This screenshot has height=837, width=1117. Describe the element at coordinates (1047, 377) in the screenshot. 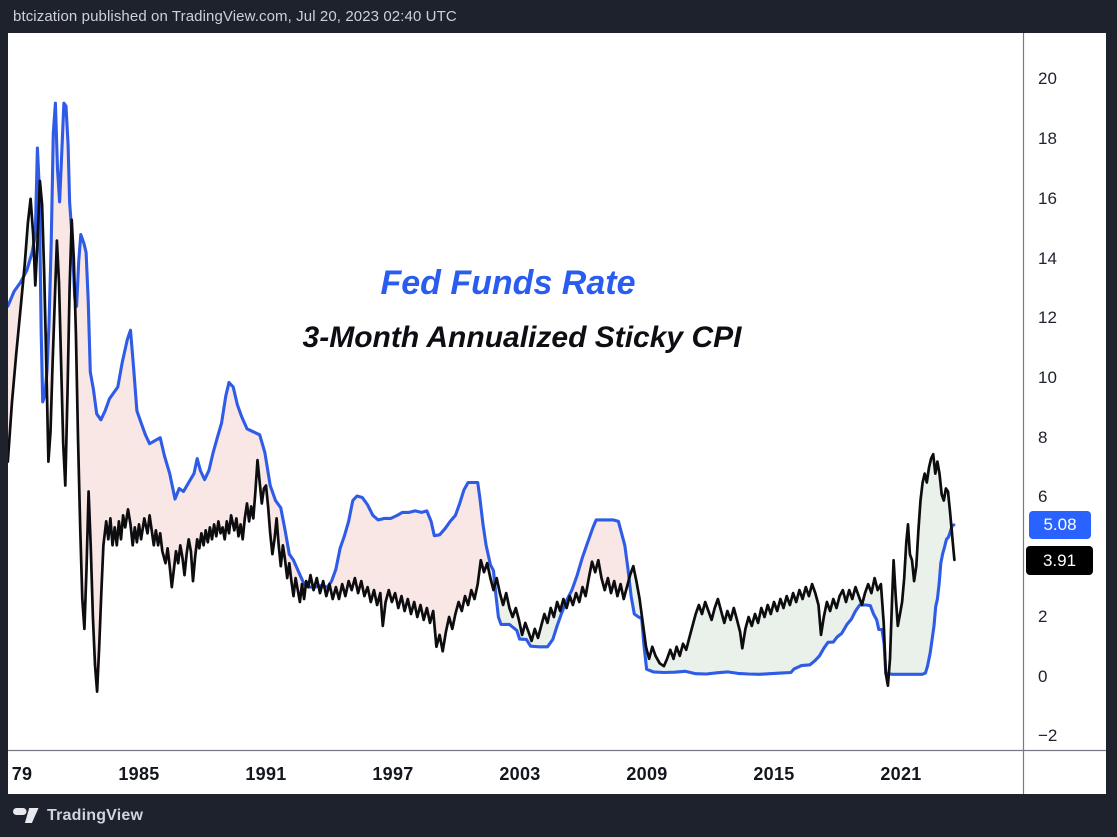

I see `y-axis-tick-10: 10` at that location.